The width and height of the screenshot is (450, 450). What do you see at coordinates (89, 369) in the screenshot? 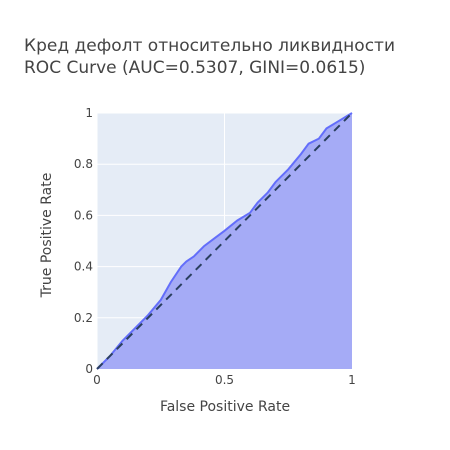
I see `y-tick-label: 0` at bounding box center [89, 369].